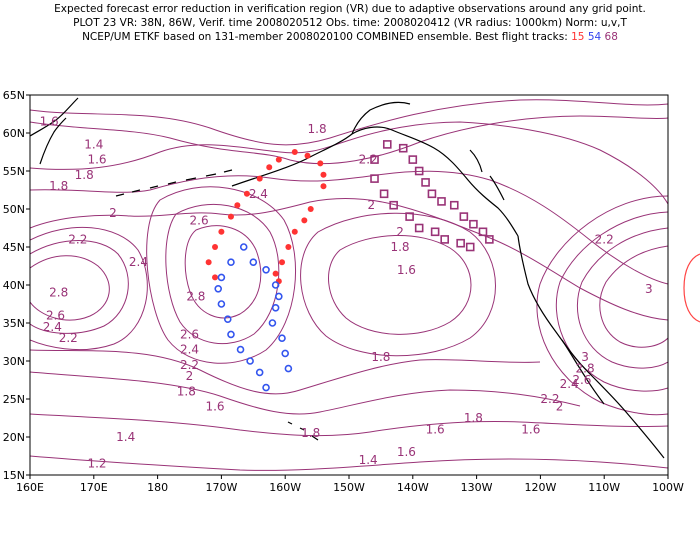 This screenshot has height=540, width=700. I want to click on contour-label: 3, so click(585, 357).